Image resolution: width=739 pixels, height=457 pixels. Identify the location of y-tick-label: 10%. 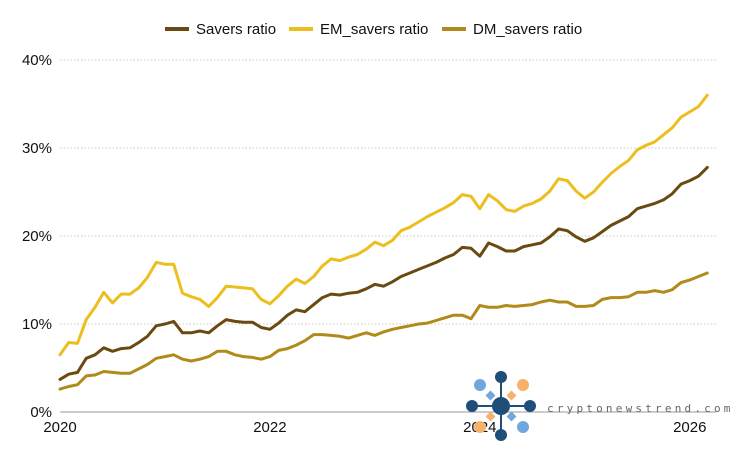
(37, 324).